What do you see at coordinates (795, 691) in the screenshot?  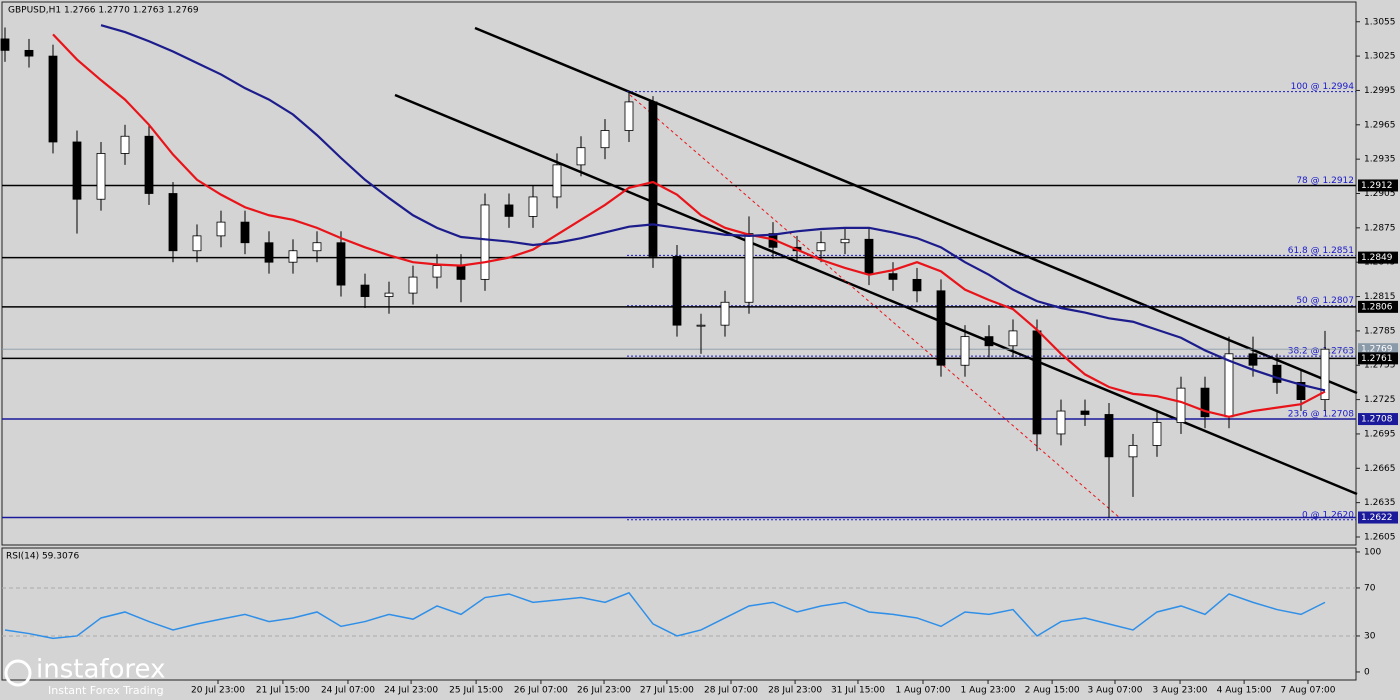 I see `x-tick-label: 28 Jul 23:00` at bounding box center [795, 691].